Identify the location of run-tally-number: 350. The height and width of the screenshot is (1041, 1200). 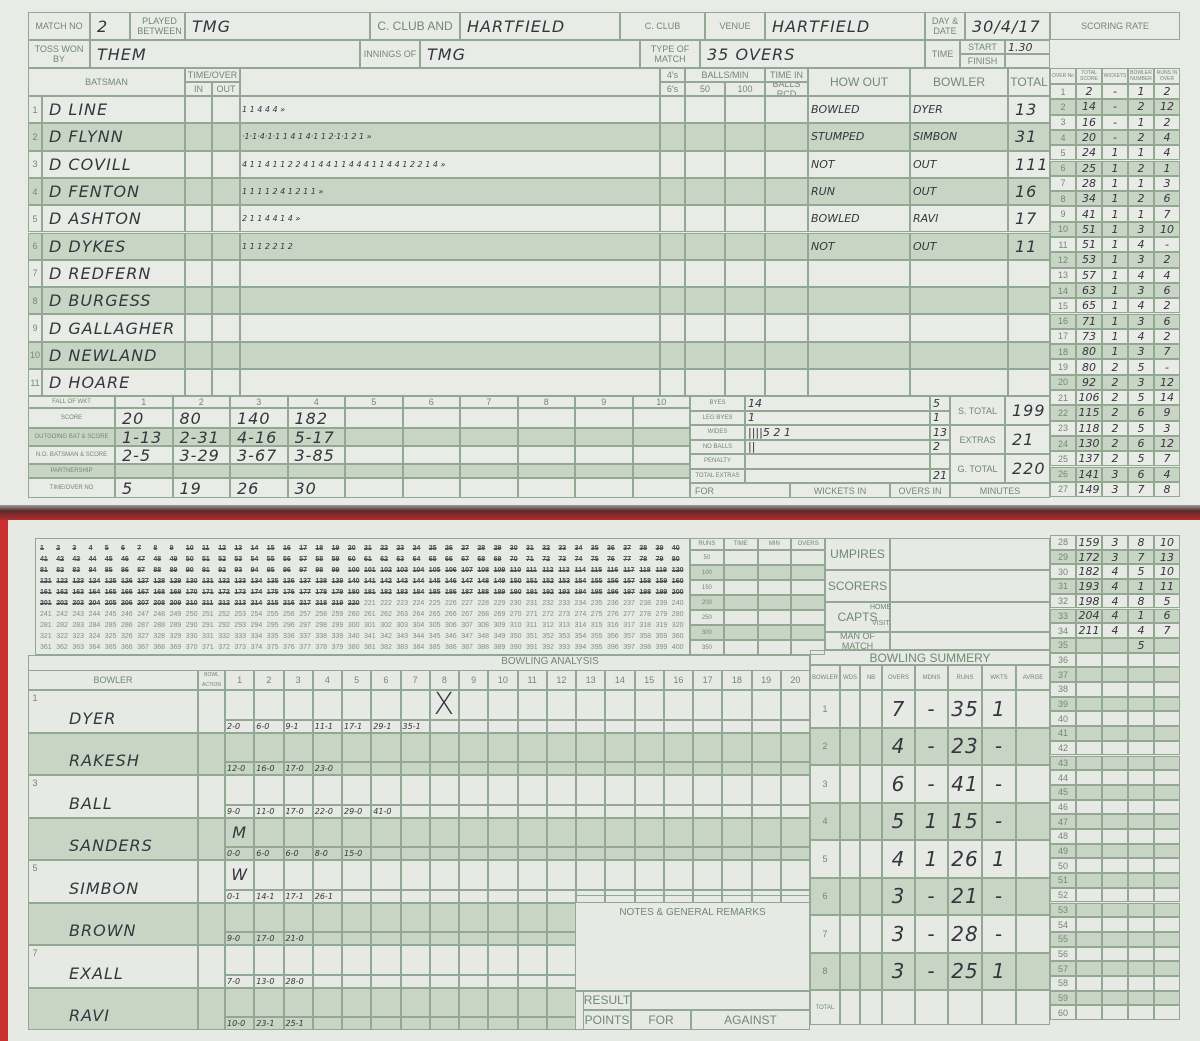
(515, 636).